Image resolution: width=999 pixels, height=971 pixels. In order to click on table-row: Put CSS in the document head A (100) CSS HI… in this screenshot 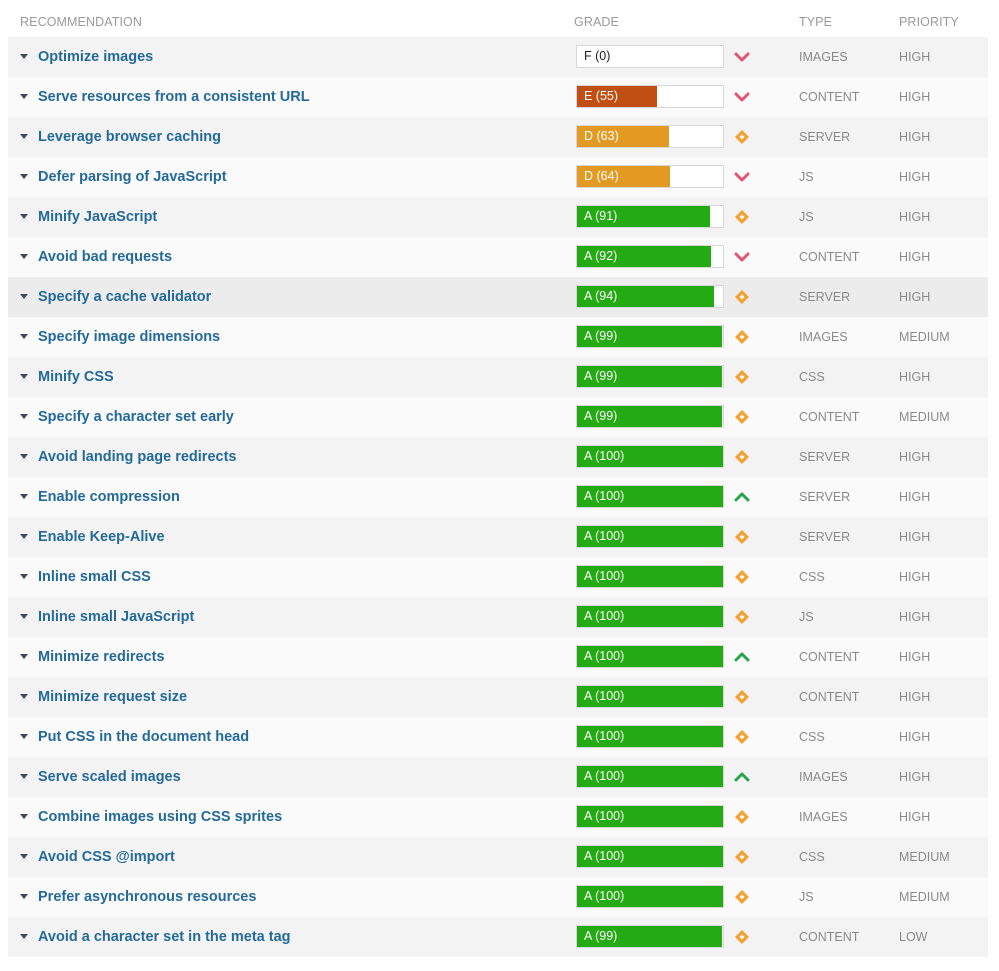, I will do `click(498, 737)`.